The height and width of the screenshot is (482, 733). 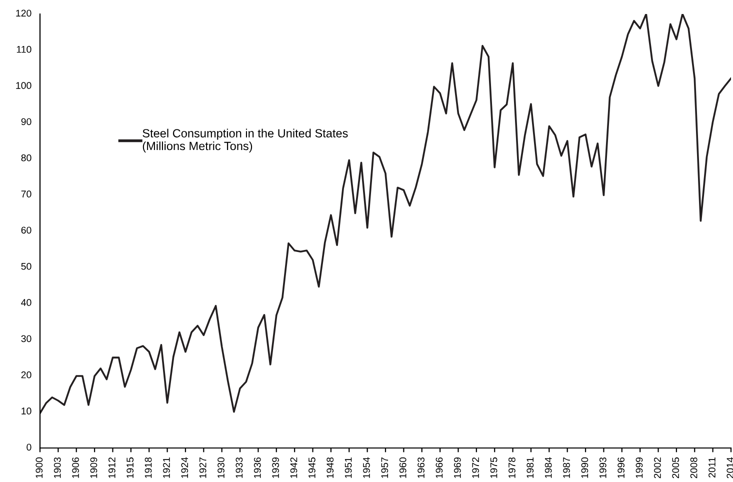 I want to click on y-tick-label: 100, so click(x=24, y=85).